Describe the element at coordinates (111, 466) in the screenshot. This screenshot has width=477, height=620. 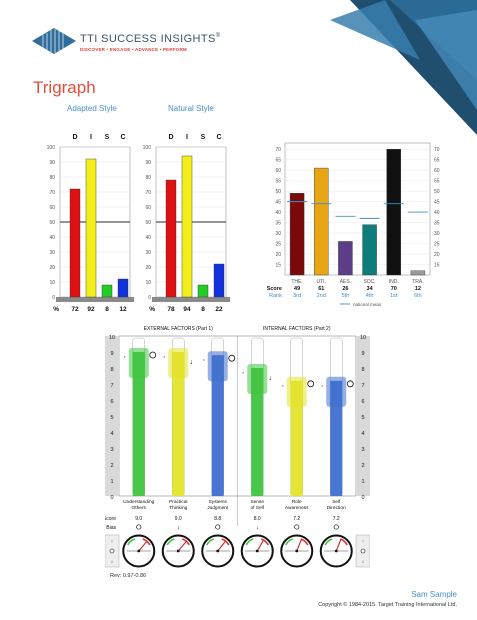
I see `factors-y-tick-left: 2` at that location.